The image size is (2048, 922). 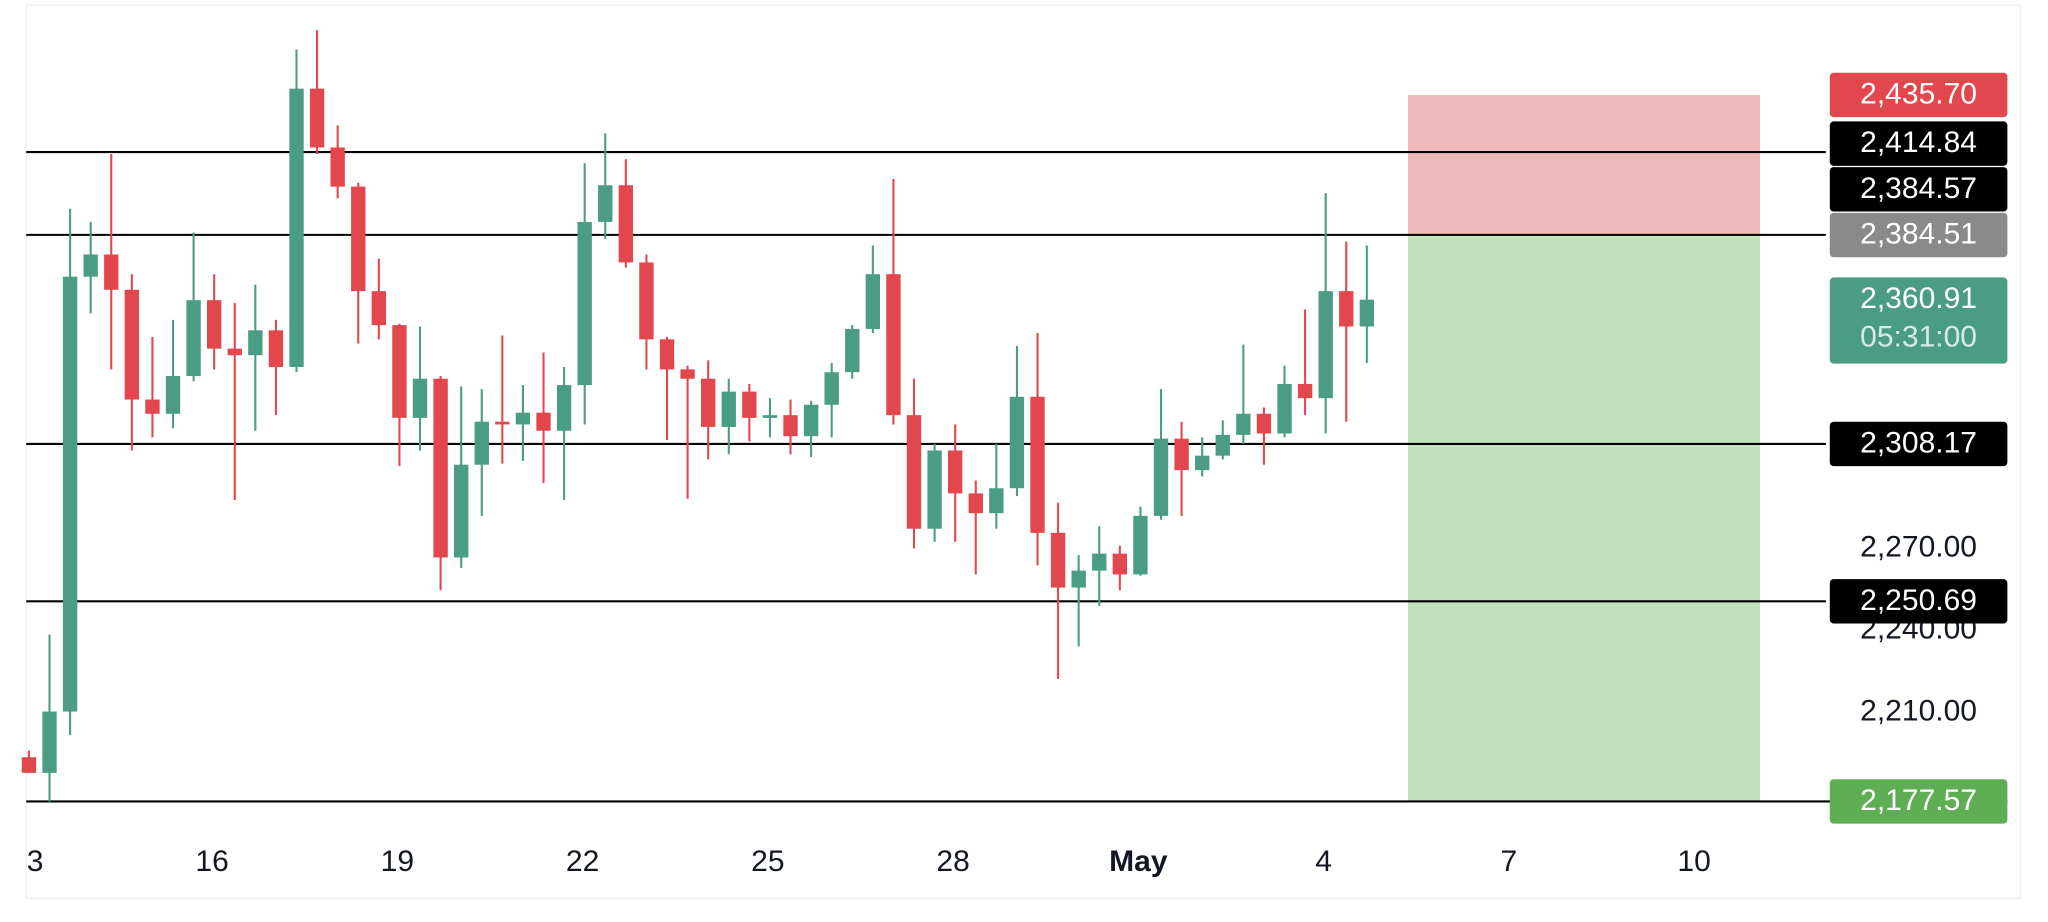 I want to click on price-label: 2,308.17, so click(x=1918, y=444).